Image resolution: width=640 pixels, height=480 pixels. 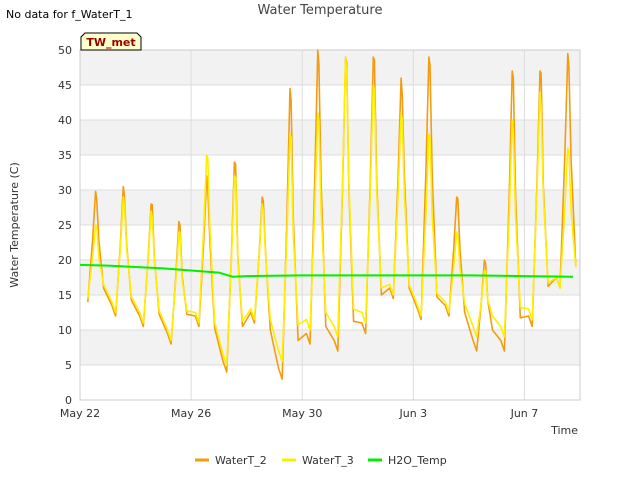 What do you see at coordinates (326, 270) in the screenshot?
I see `series-line-h2o-temp` at bounding box center [326, 270].